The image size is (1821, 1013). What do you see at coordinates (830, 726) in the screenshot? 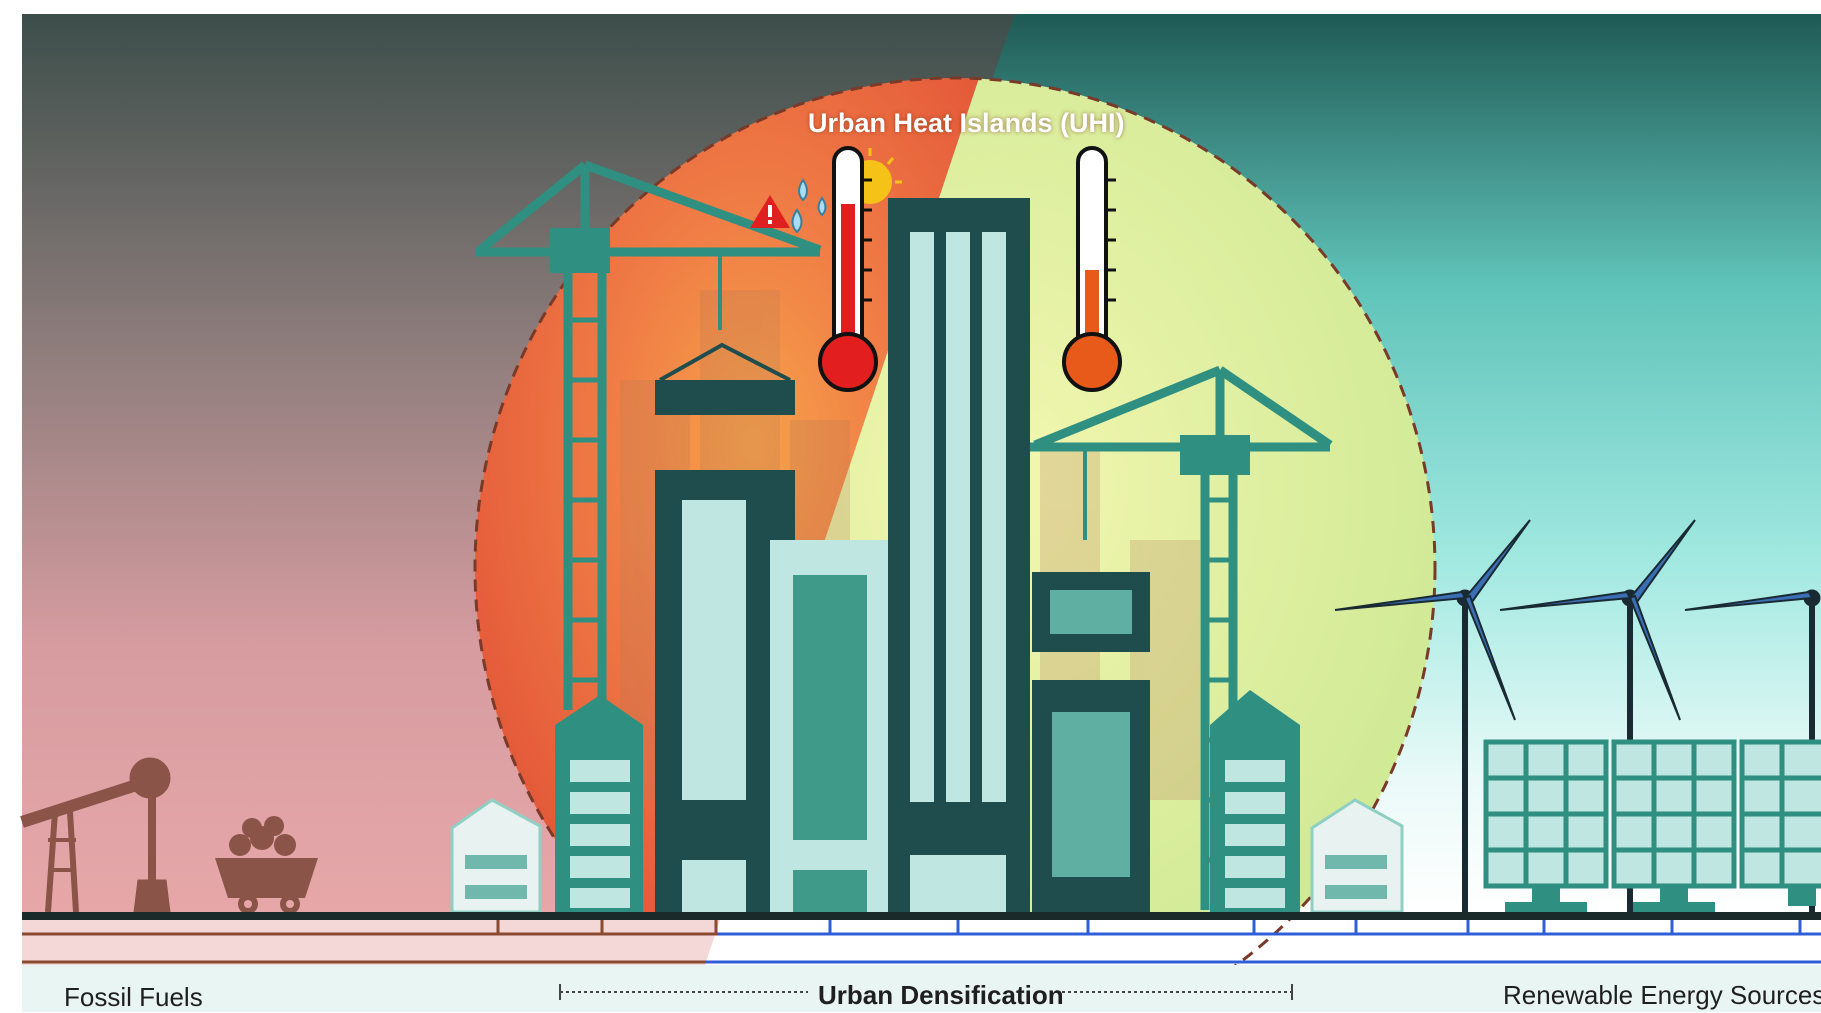
I see `building-light-mid` at bounding box center [830, 726].